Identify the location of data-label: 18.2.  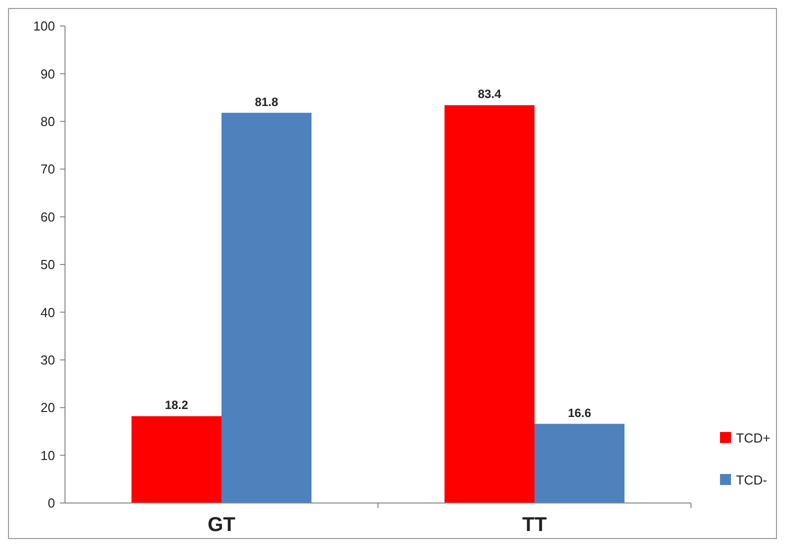
(176, 405).